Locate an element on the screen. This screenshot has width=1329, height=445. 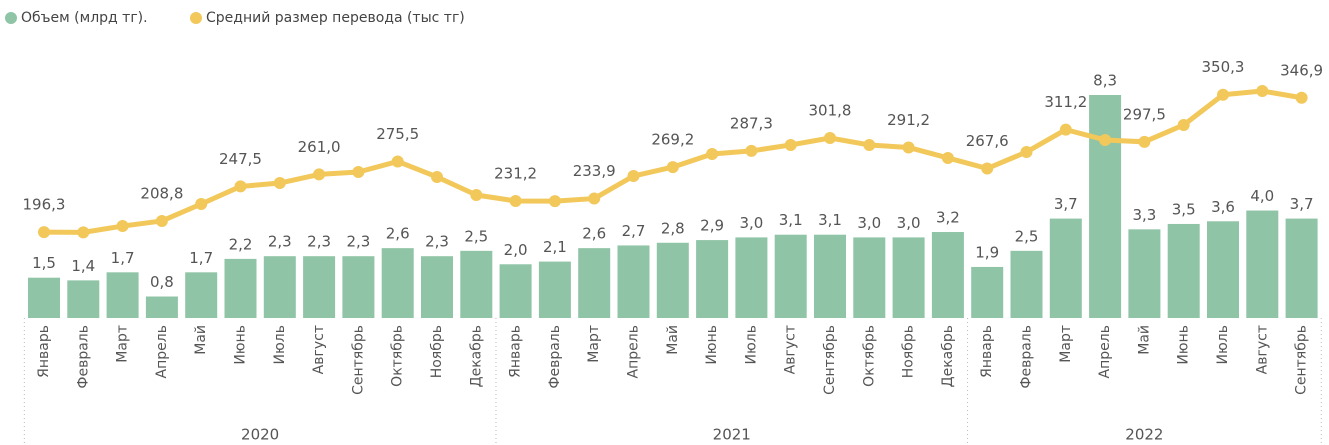
data-label: 2,7 is located at coordinates (634, 231).